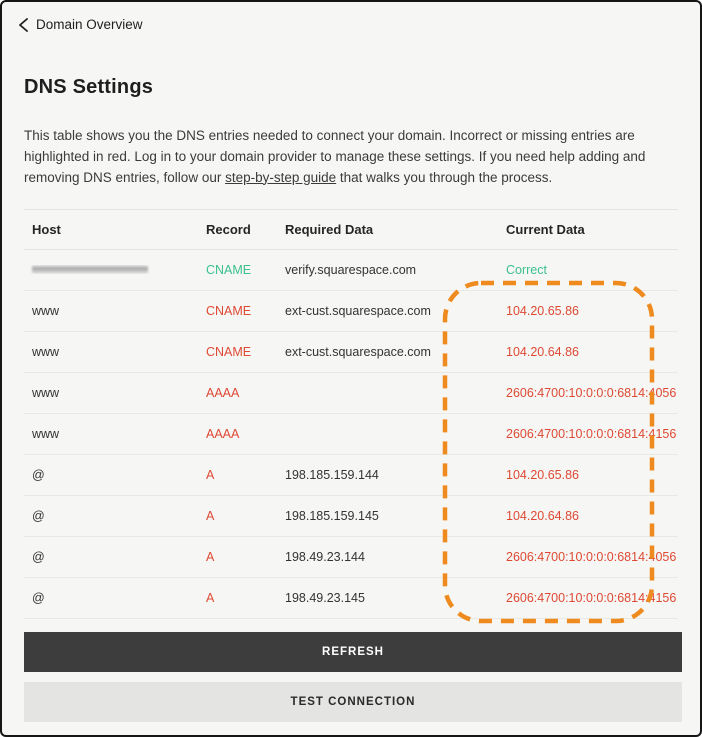 Image resolution: width=702 pixels, height=737 pixels. I want to click on table-header-row: Host Record Required Data Current Data, so click(351, 230).